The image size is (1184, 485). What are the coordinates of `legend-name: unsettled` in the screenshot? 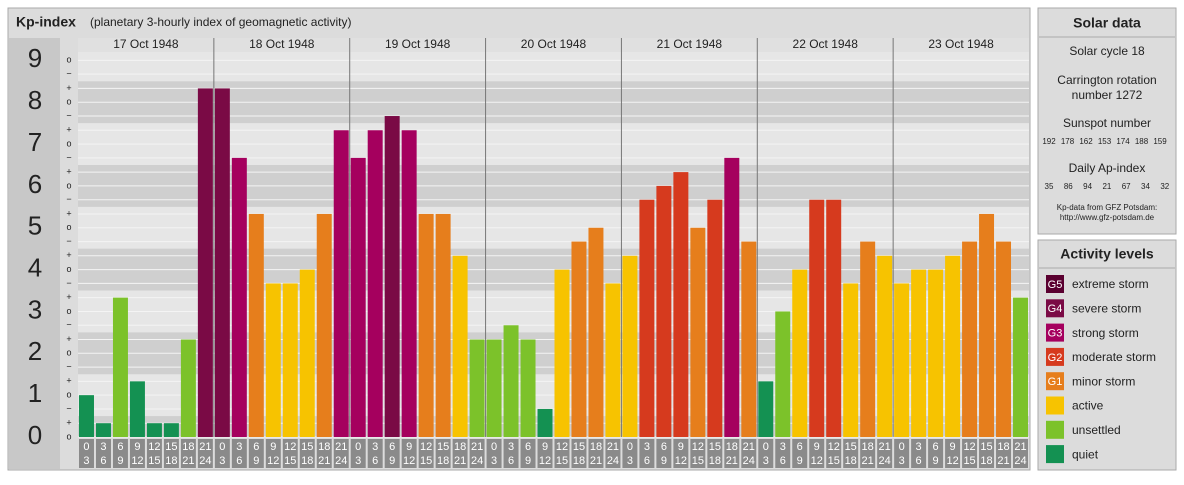 It's located at (1096, 430).